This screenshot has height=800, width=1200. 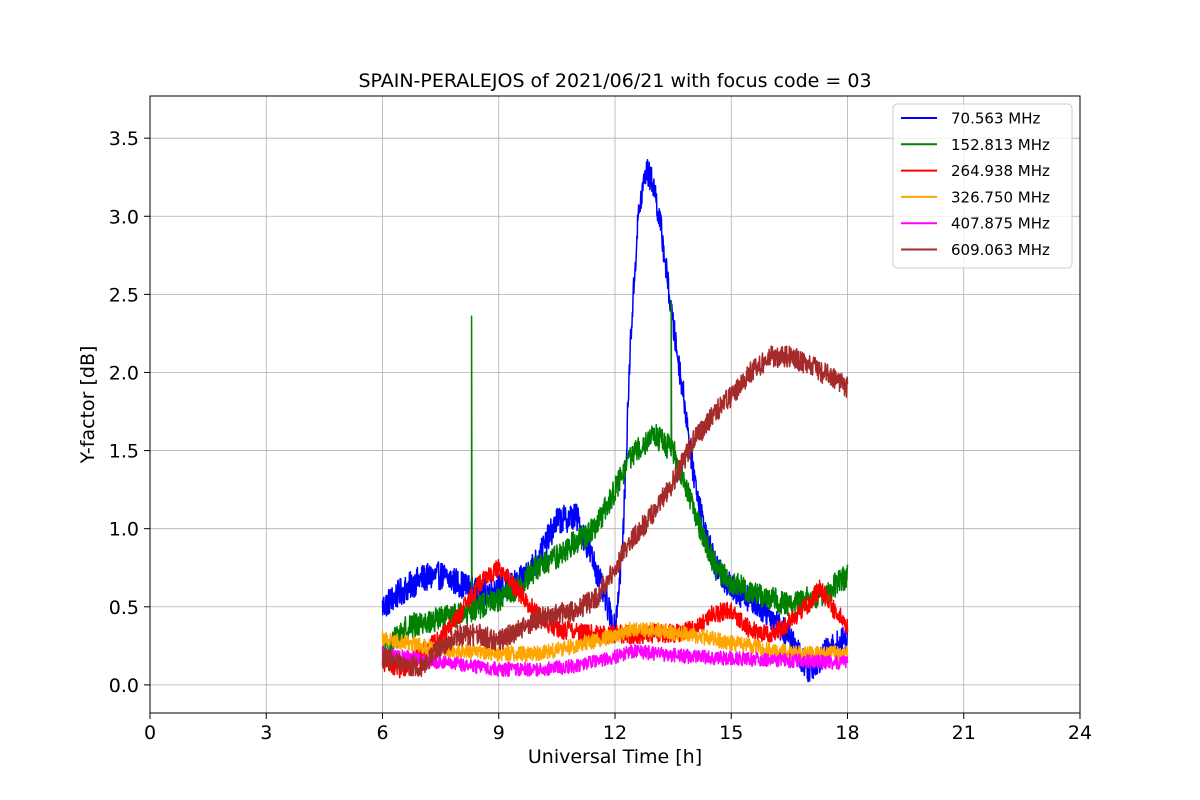 What do you see at coordinates (88, 405) in the screenshot?
I see `y-axis-title: Y-factor [dB]` at bounding box center [88, 405].